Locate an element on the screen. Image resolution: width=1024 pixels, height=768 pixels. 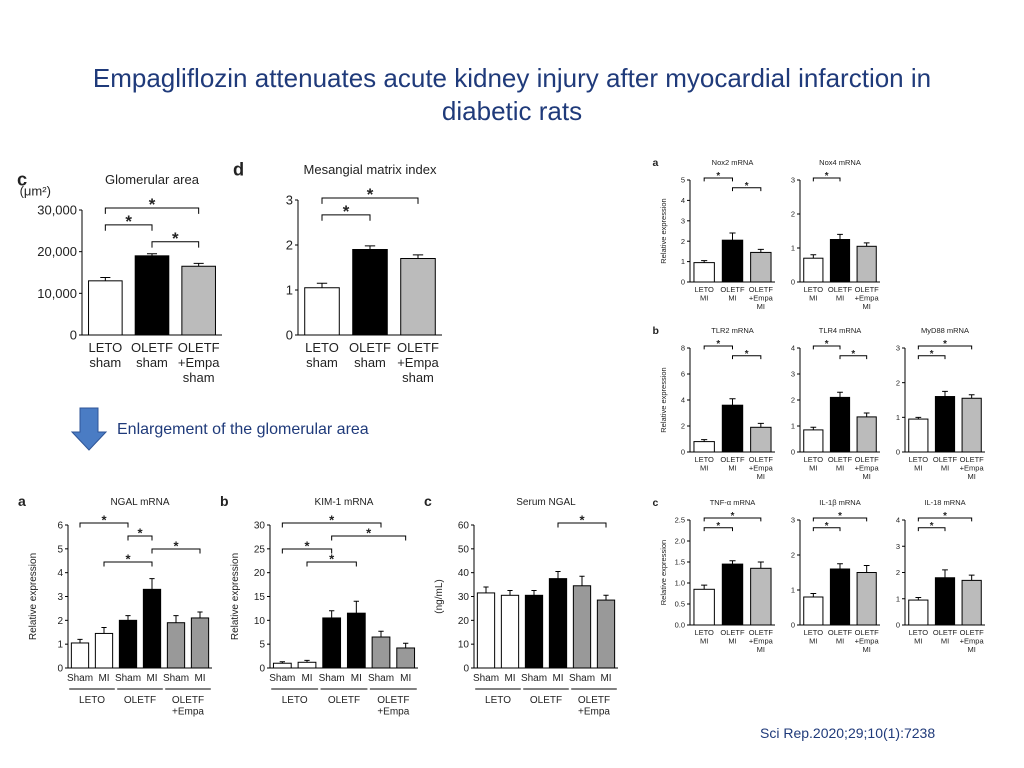
group-label: LETO is located at coordinates (92, 700).